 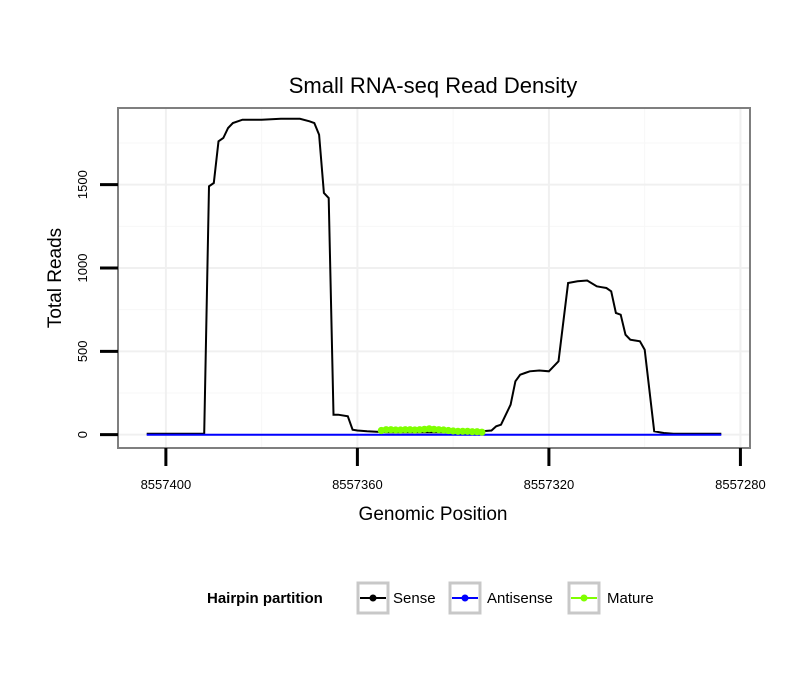 What do you see at coordinates (549, 484) in the screenshot?
I see `x-tick-label: 8557320` at bounding box center [549, 484].